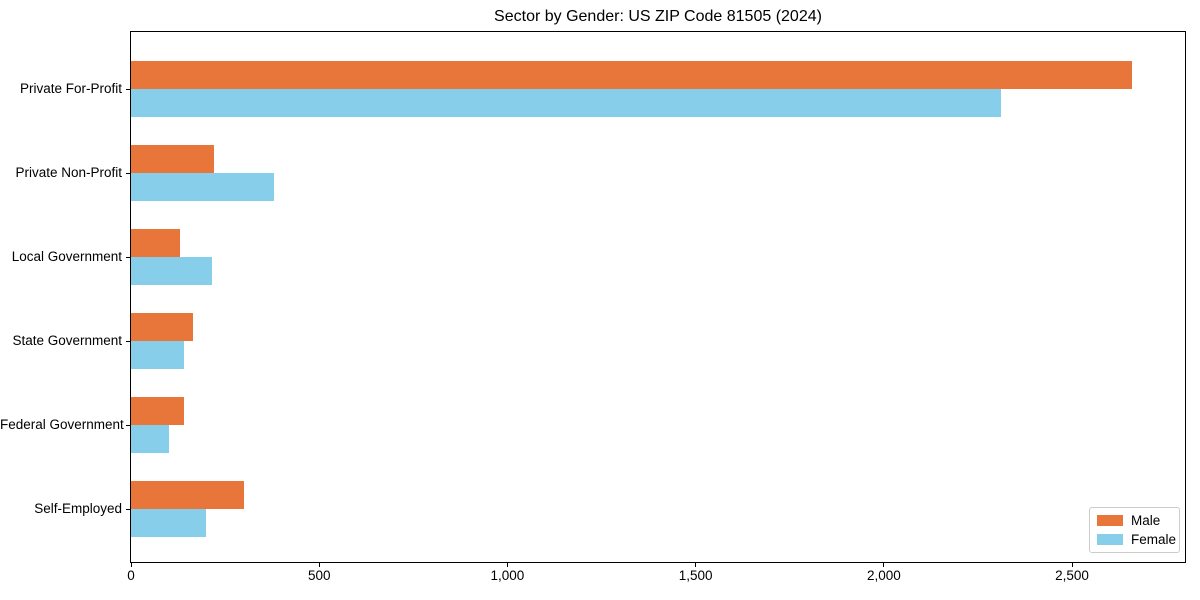 Image resolution: width=1200 pixels, height=600 pixels. Describe the element at coordinates (70, 88) in the screenshot. I see `ytick-label-0: Private For-Profit` at that location.